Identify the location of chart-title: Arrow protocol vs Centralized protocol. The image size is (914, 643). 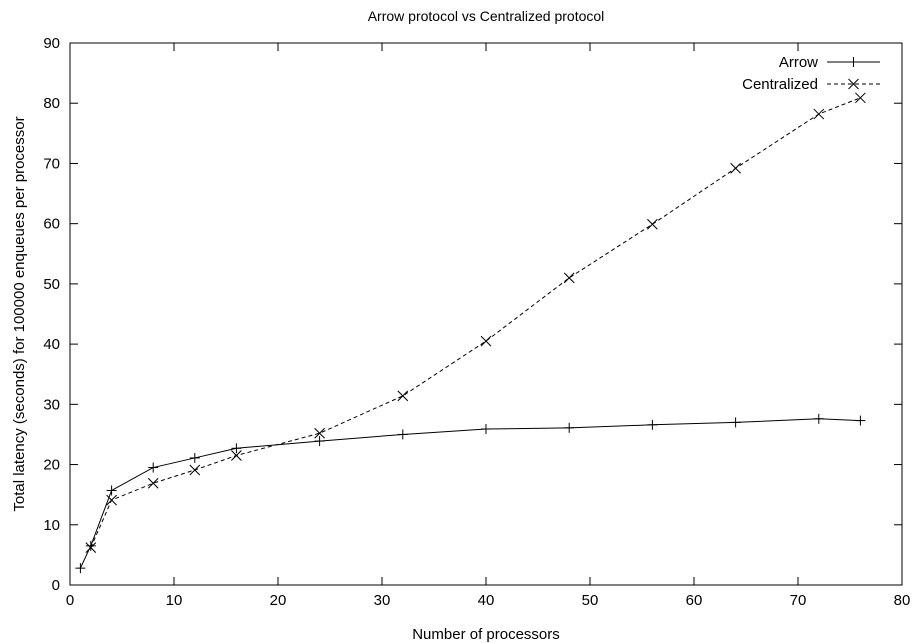
(486, 16).